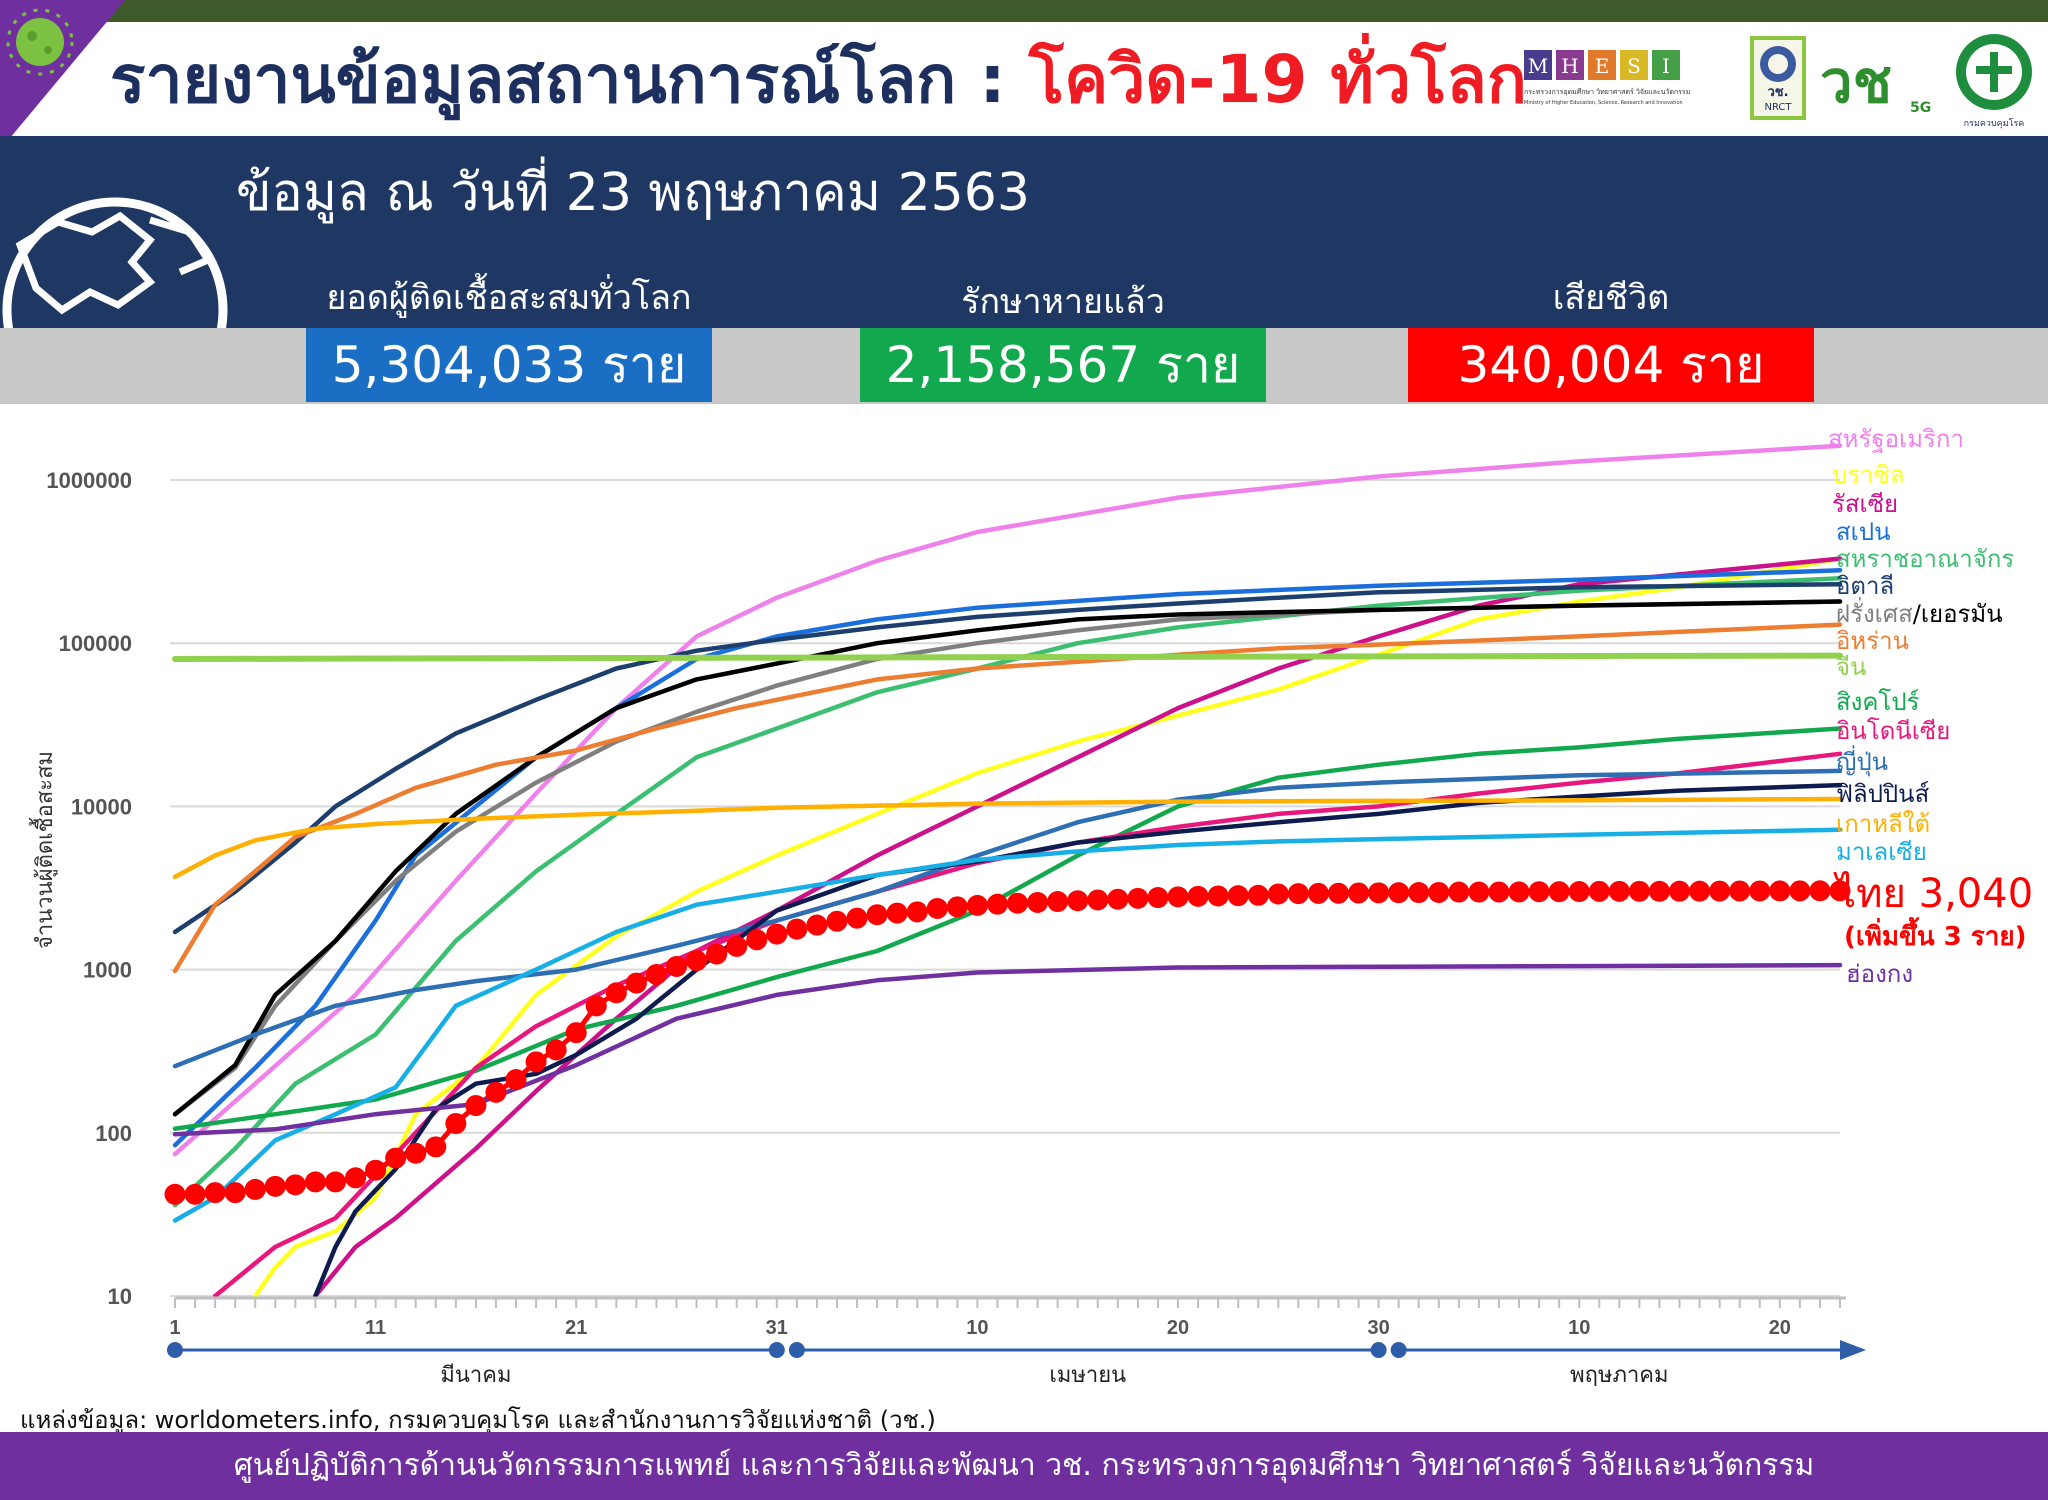 The image size is (2048, 1500). What do you see at coordinates (1878, 702) in the screenshot?
I see `label-singapore: สิงคโปร์` at bounding box center [1878, 702].